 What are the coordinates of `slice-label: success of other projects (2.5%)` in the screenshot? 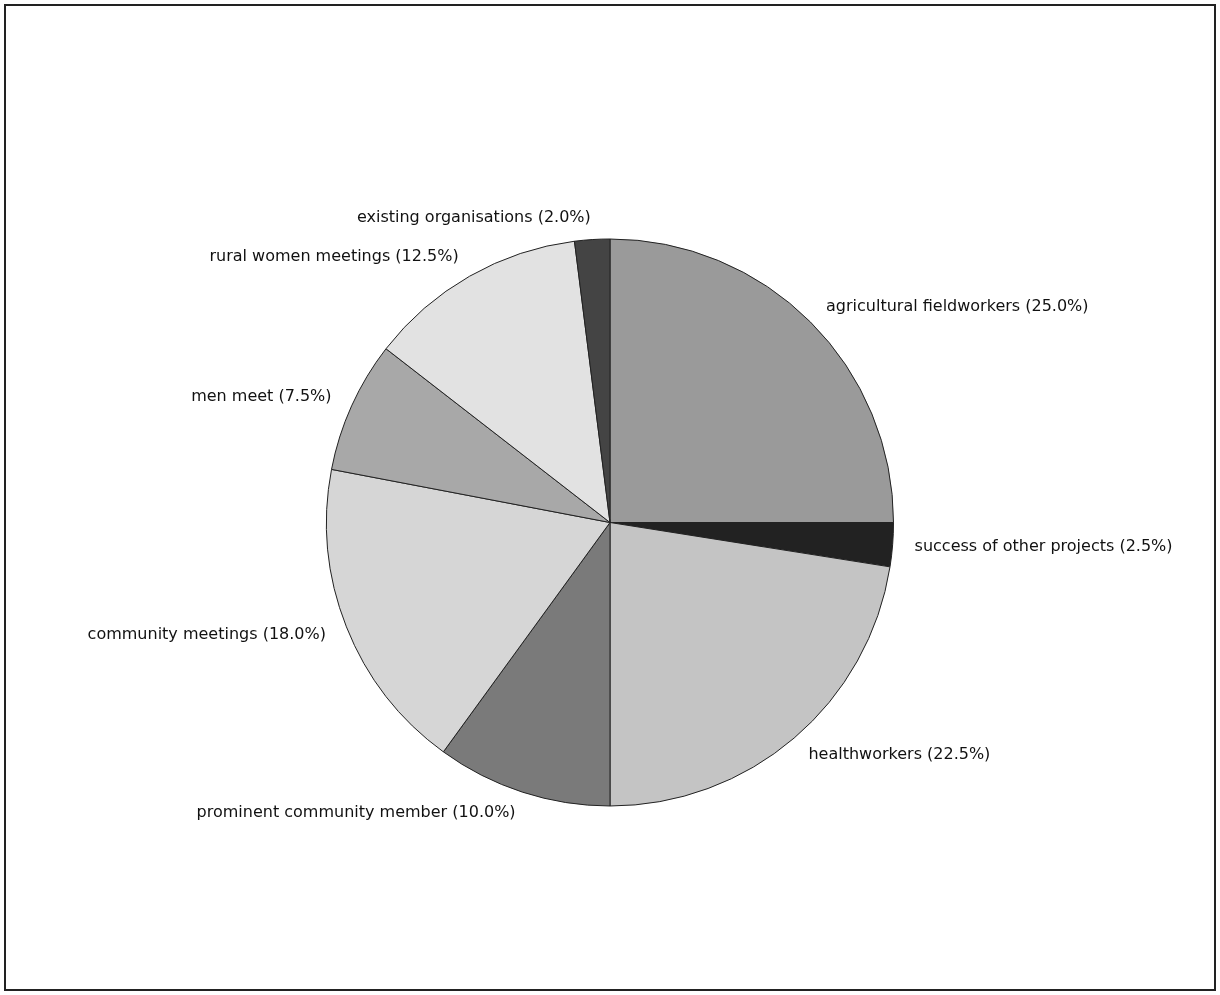 It's located at (1043, 545).